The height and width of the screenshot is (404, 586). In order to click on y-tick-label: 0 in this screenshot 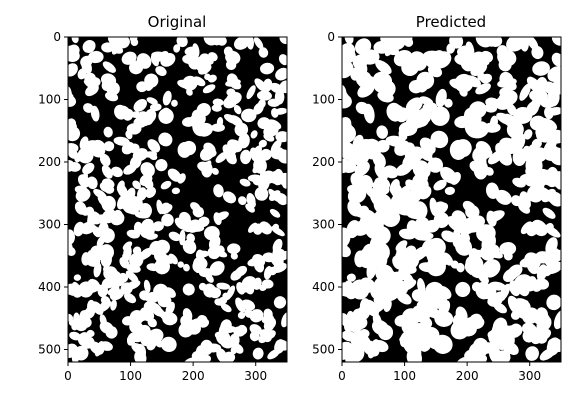, I will do `click(57, 37)`.